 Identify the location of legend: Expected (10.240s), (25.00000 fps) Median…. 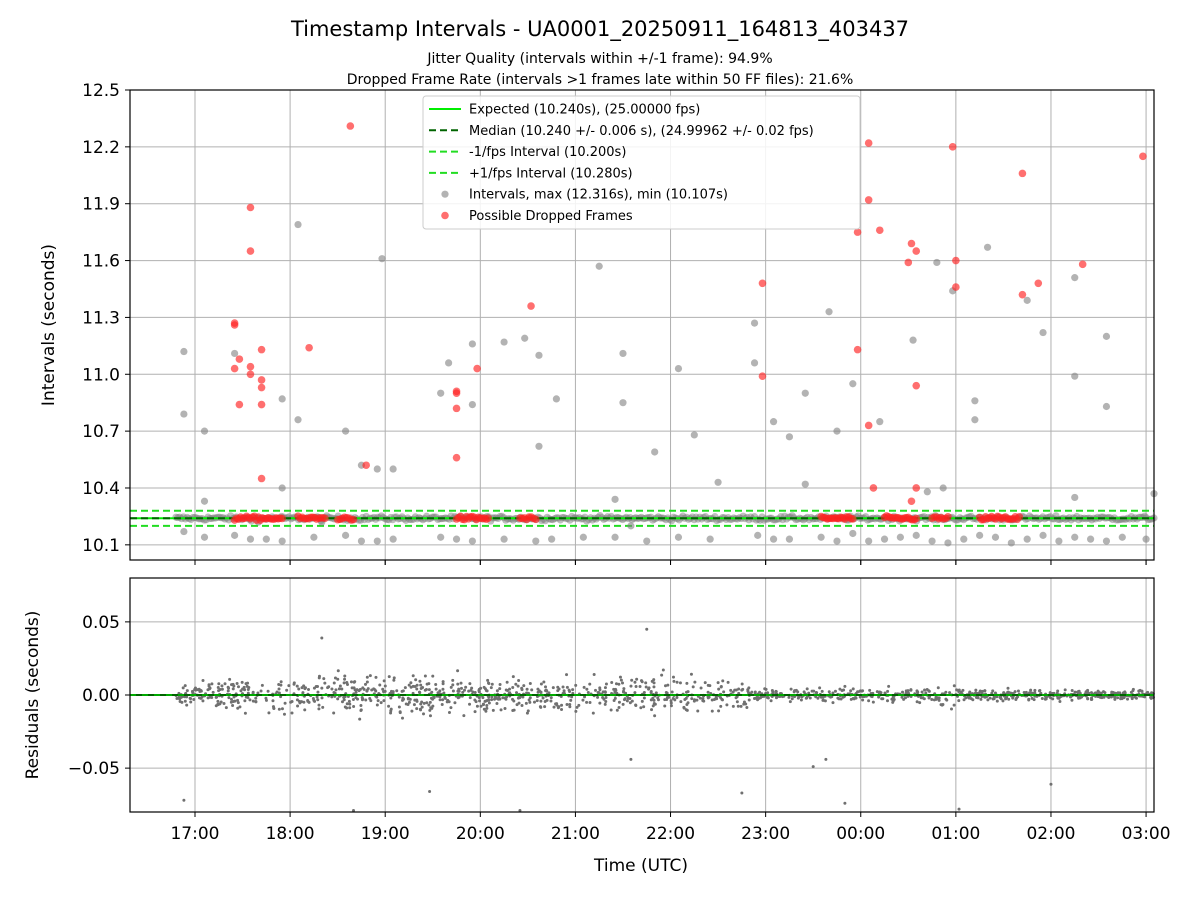
(641, 162).